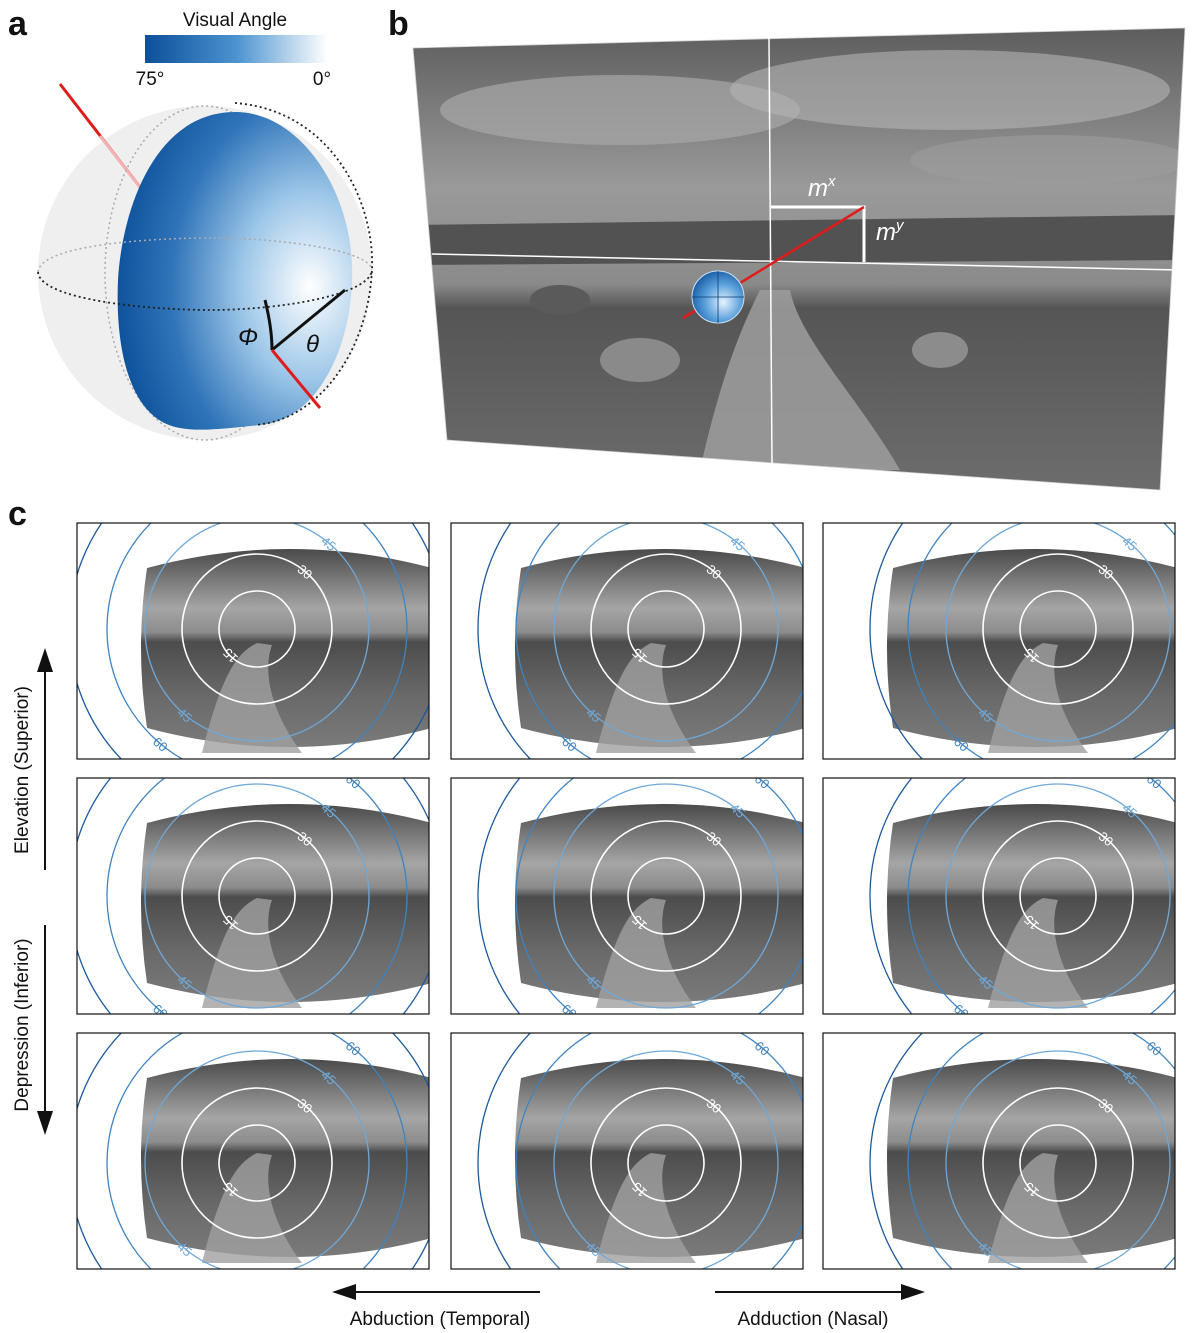 The height and width of the screenshot is (1333, 1195). Describe the element at coordinates (235, 20) in the screenshot. I see `colorbar-title: Visual Angle` at that location.